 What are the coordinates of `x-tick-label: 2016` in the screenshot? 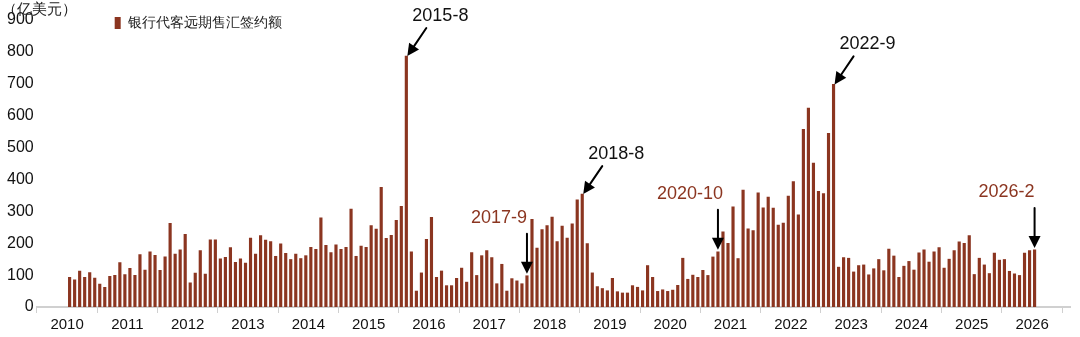 It's located at (429, 324).